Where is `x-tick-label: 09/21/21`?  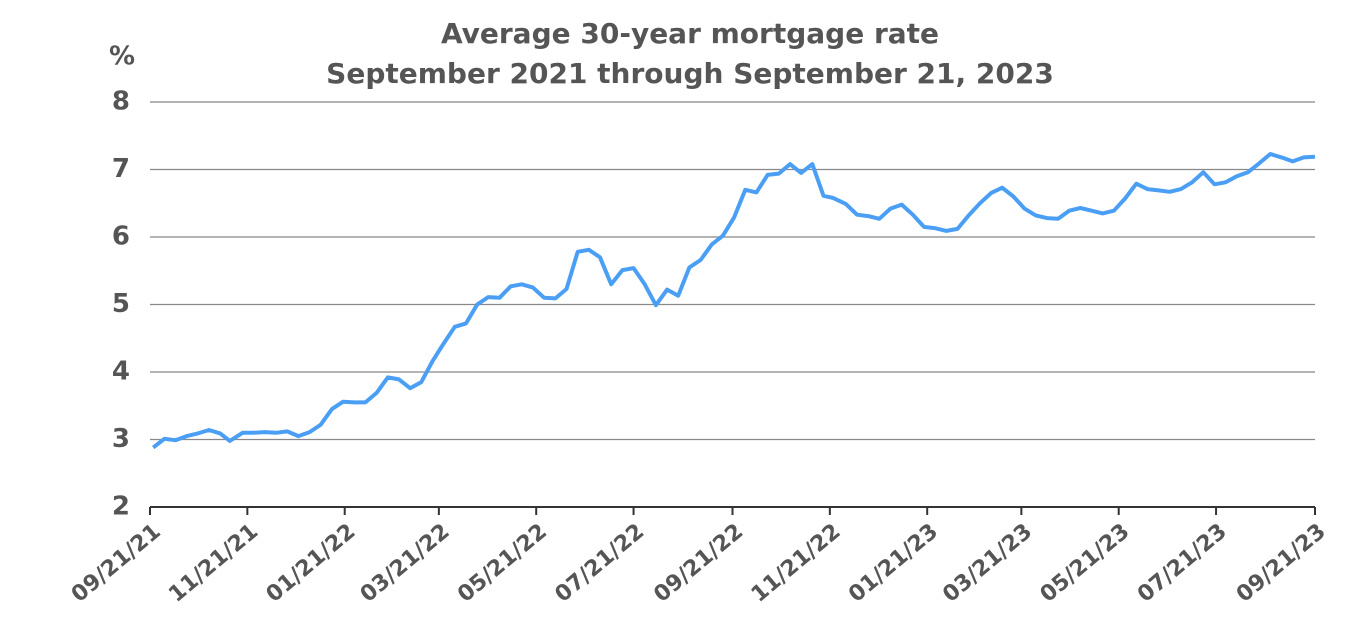 x-tick-label: 09/21/21 is located at coordinates (116, 563).